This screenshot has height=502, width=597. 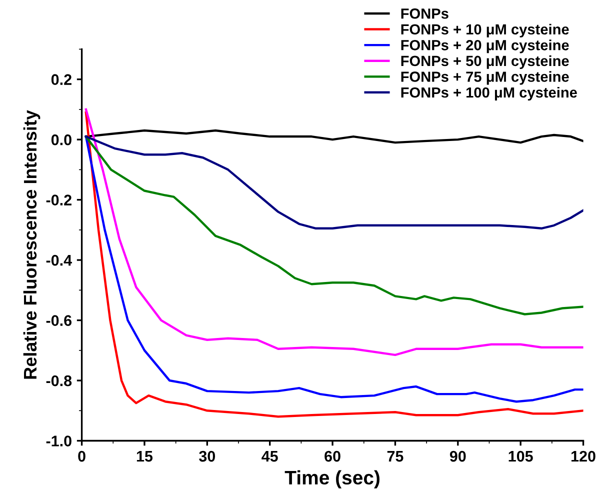 What do you see at coordinates (334, 136) in the screenshot?
I see `line-series` at bounding box center [334, 136].